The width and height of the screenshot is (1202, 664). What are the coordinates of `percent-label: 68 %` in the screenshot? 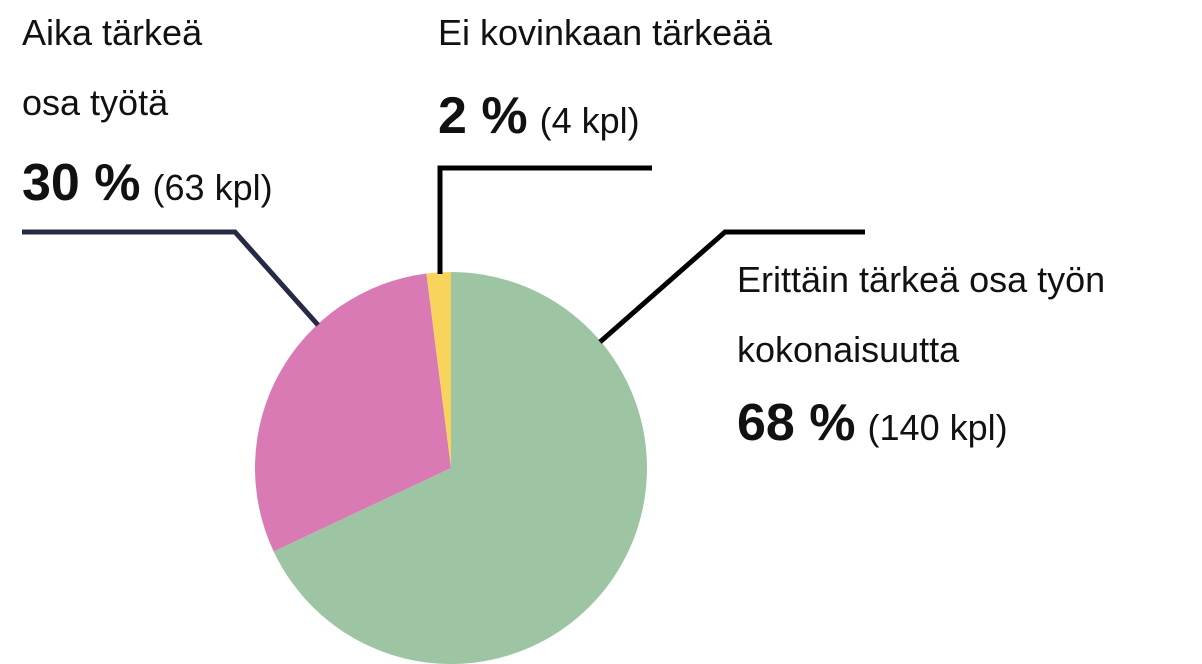 It's located at (796, 423).